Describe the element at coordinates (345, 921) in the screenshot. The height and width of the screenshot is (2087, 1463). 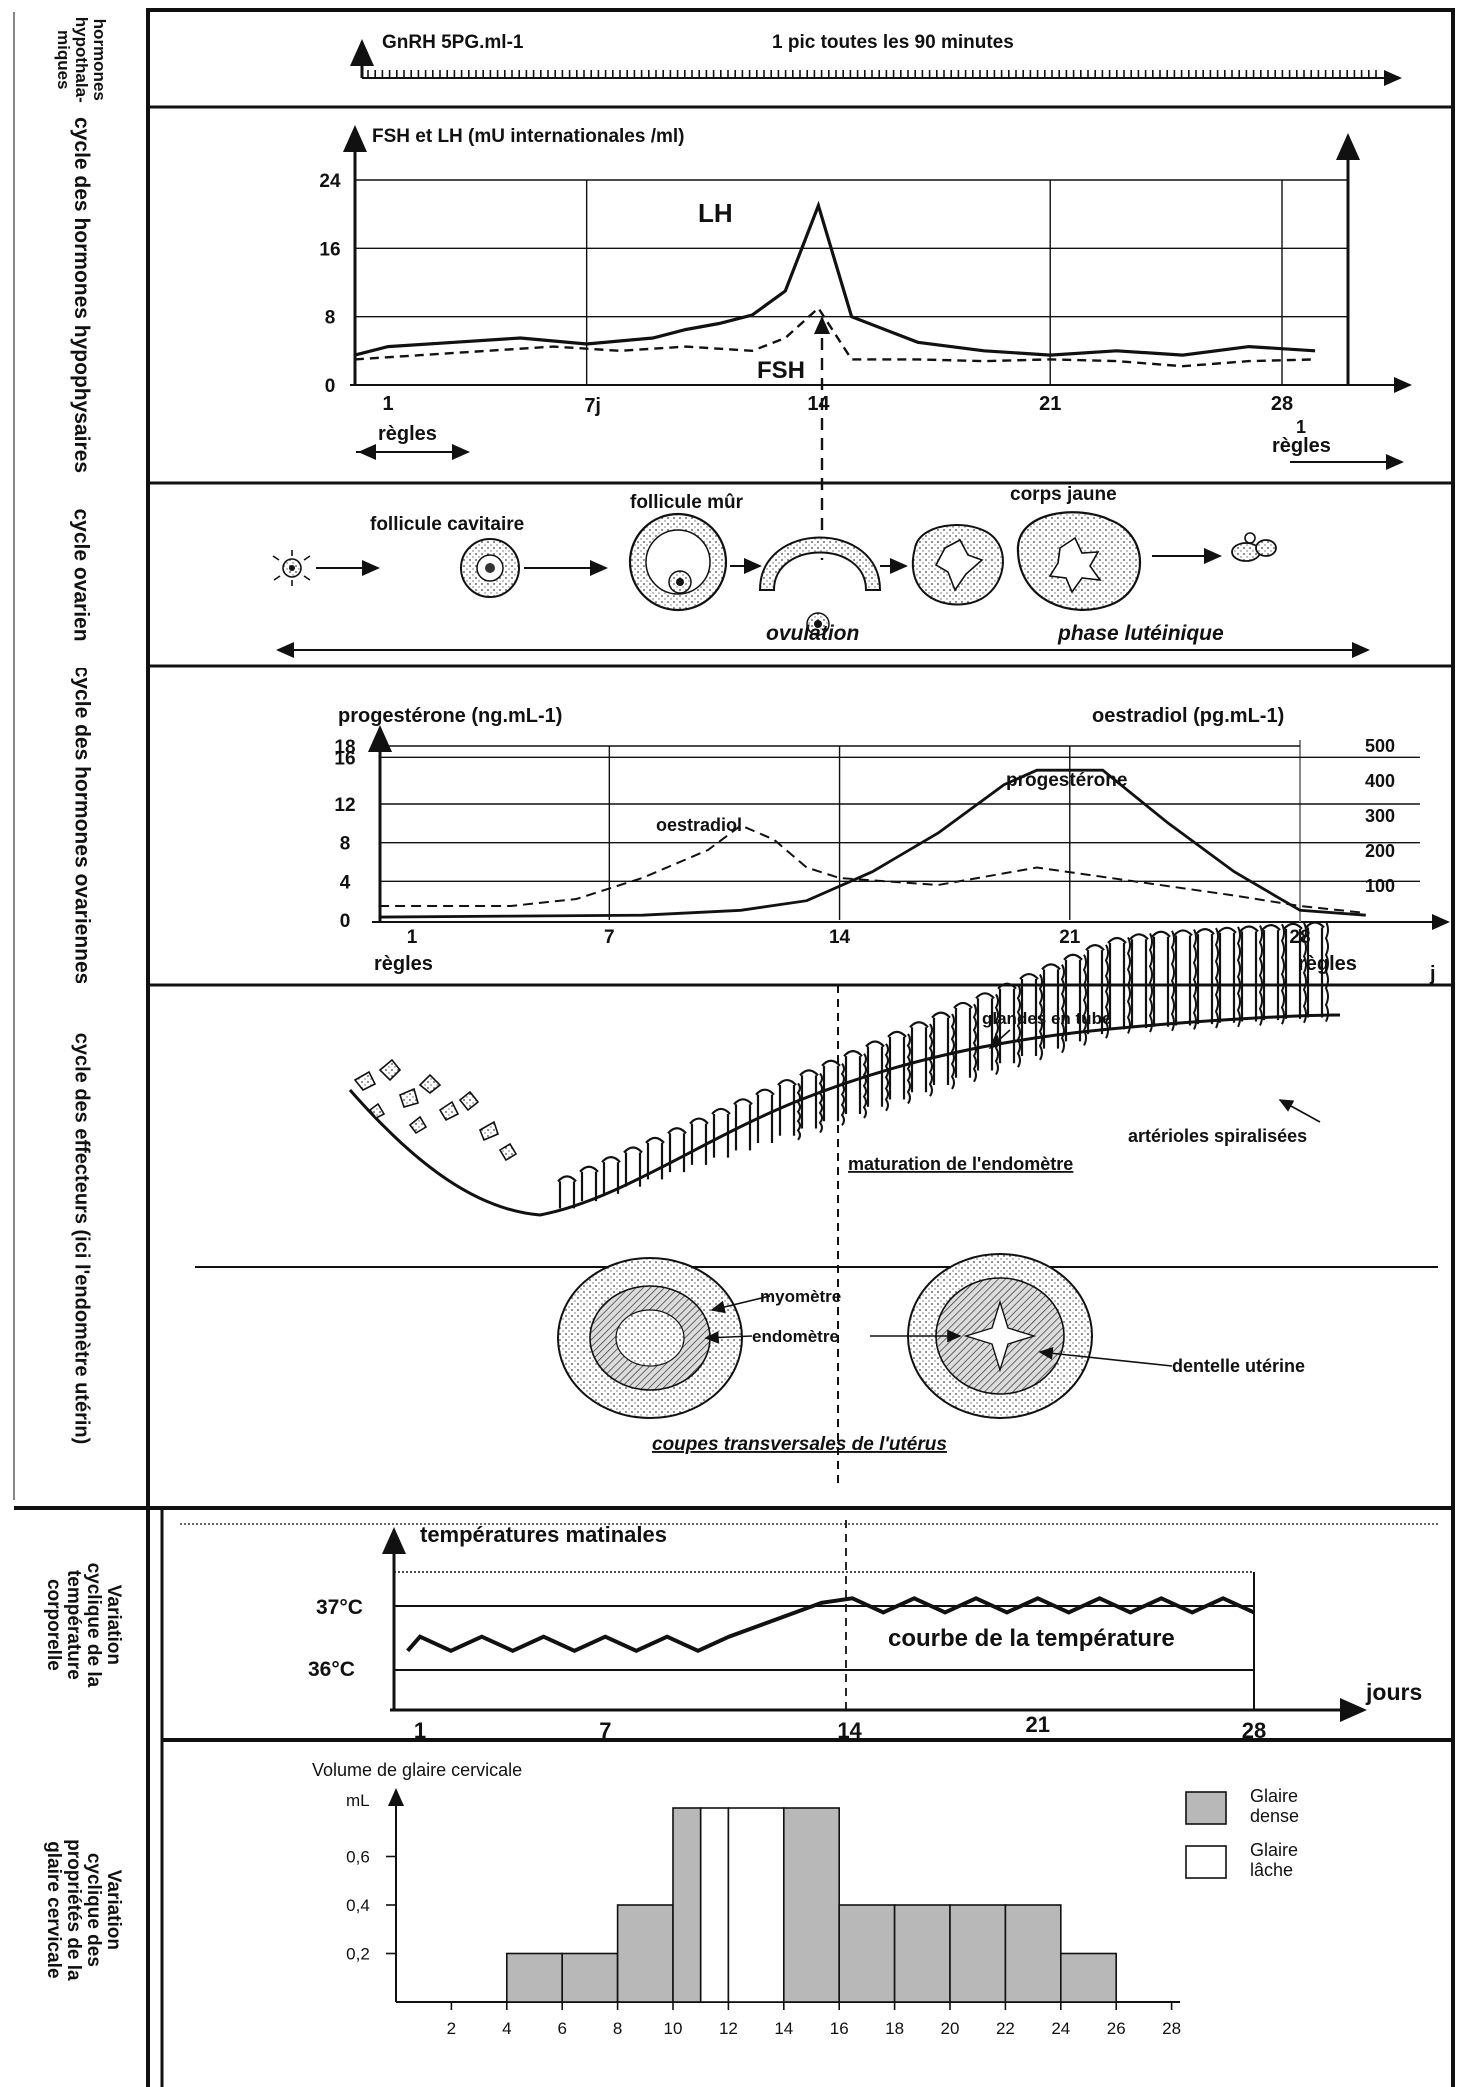
I see `ovh-left-tick-label: 0` at that location.